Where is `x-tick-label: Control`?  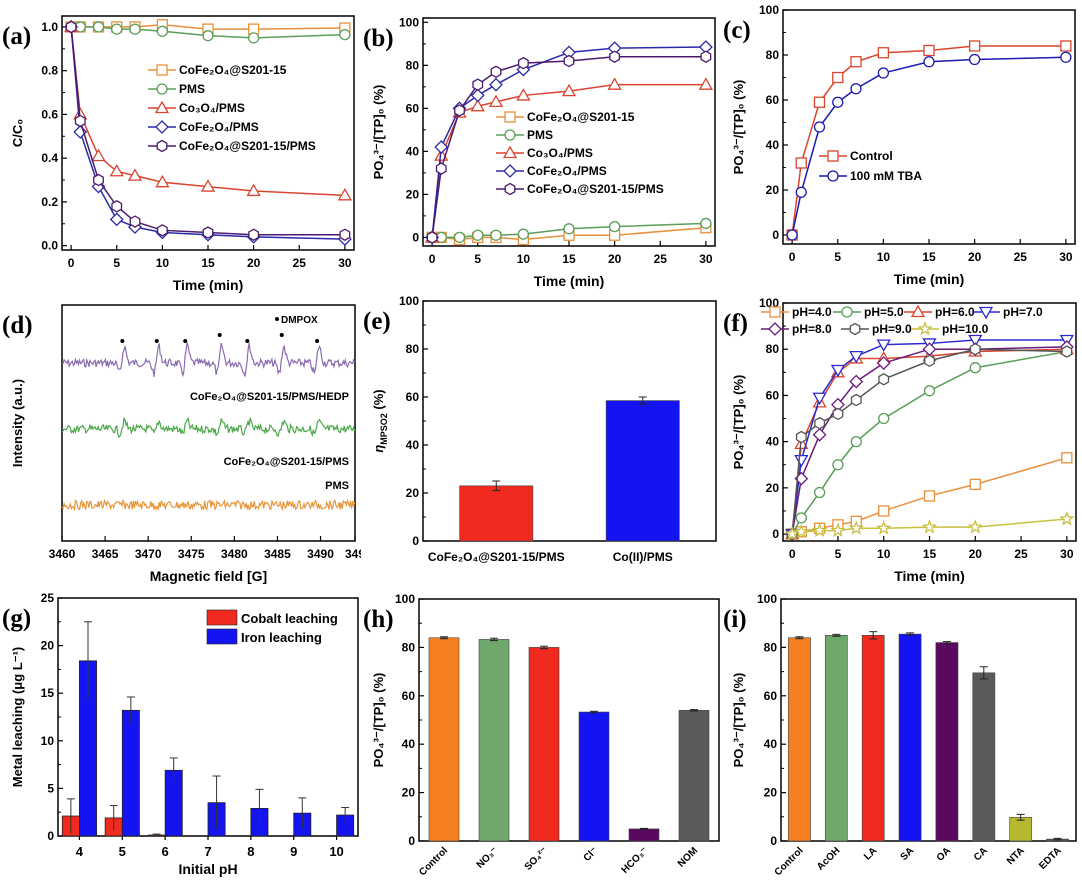 x-tick-label: Control is located at coordinates (789, 861).